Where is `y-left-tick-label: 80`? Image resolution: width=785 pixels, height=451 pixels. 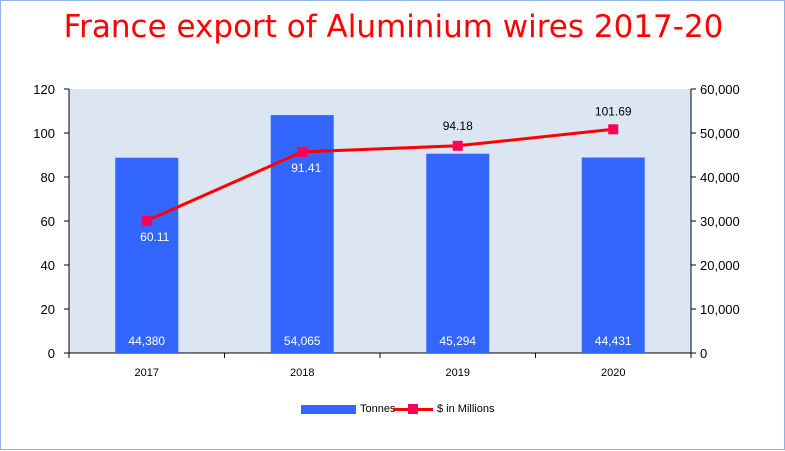
y-left-tick-label: 80 is located at coordinates (48, 177).